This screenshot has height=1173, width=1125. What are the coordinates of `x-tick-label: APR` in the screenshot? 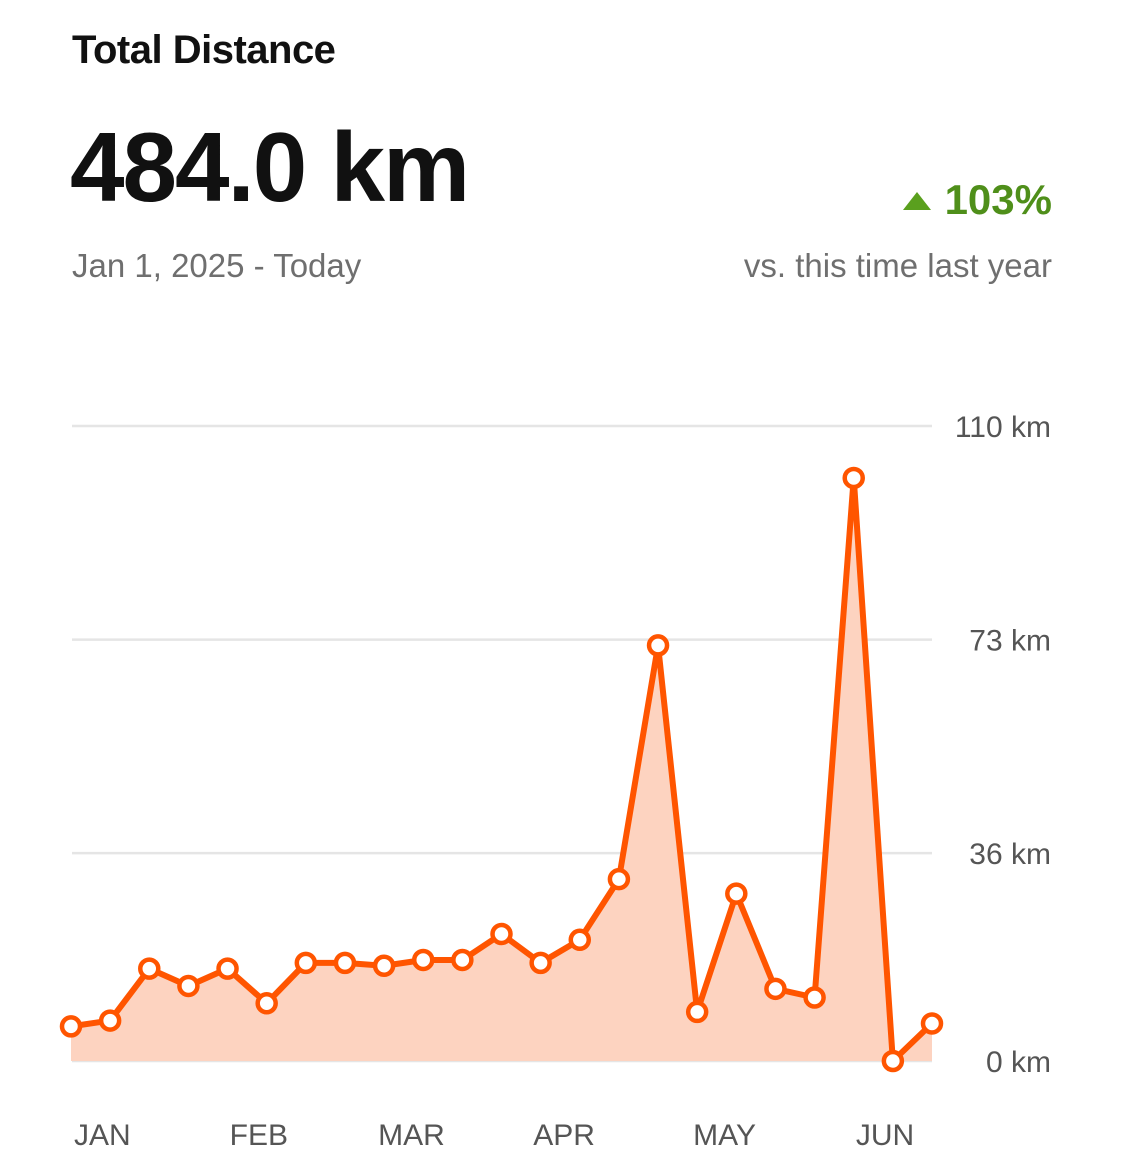 It's located at (564, 1135).